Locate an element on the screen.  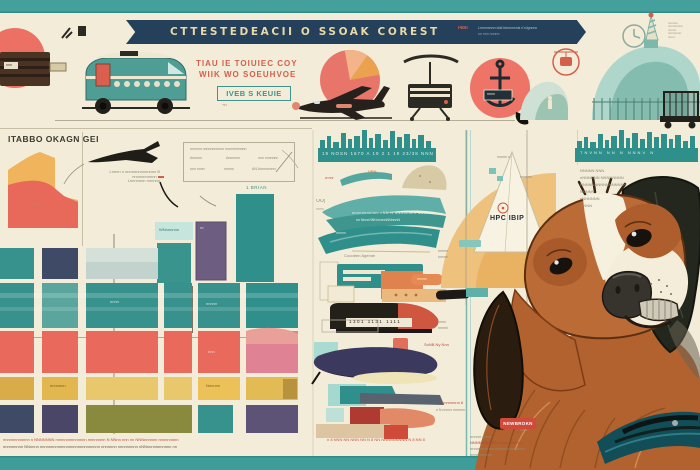
info-line: NNNNNNNNNNNNNNNN is located at coordinates (603, 184).